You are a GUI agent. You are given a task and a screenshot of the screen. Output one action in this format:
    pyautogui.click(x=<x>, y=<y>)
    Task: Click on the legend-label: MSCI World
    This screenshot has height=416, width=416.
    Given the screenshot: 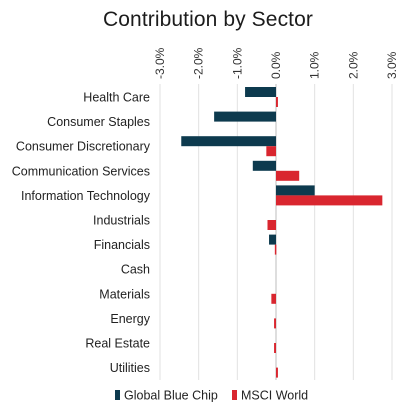 What is the action you would take?
    pyautogui.click(x=274, y=396)
    